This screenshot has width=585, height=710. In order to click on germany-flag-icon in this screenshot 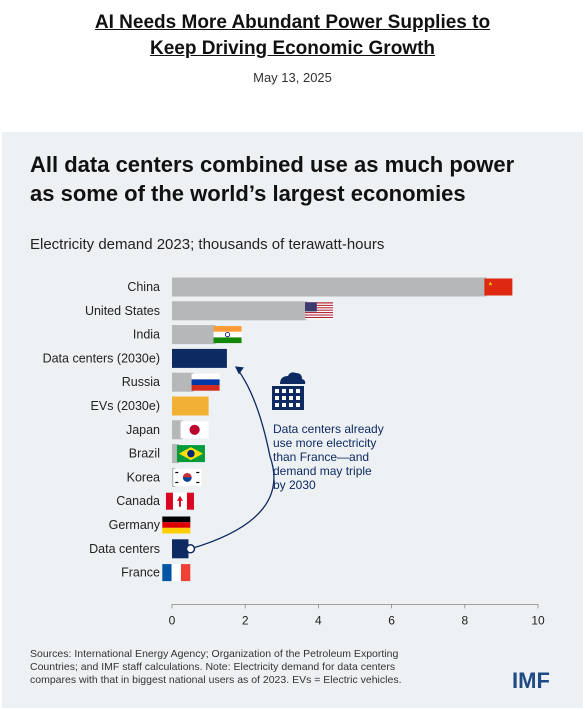, I will do `click(176, 525)`.